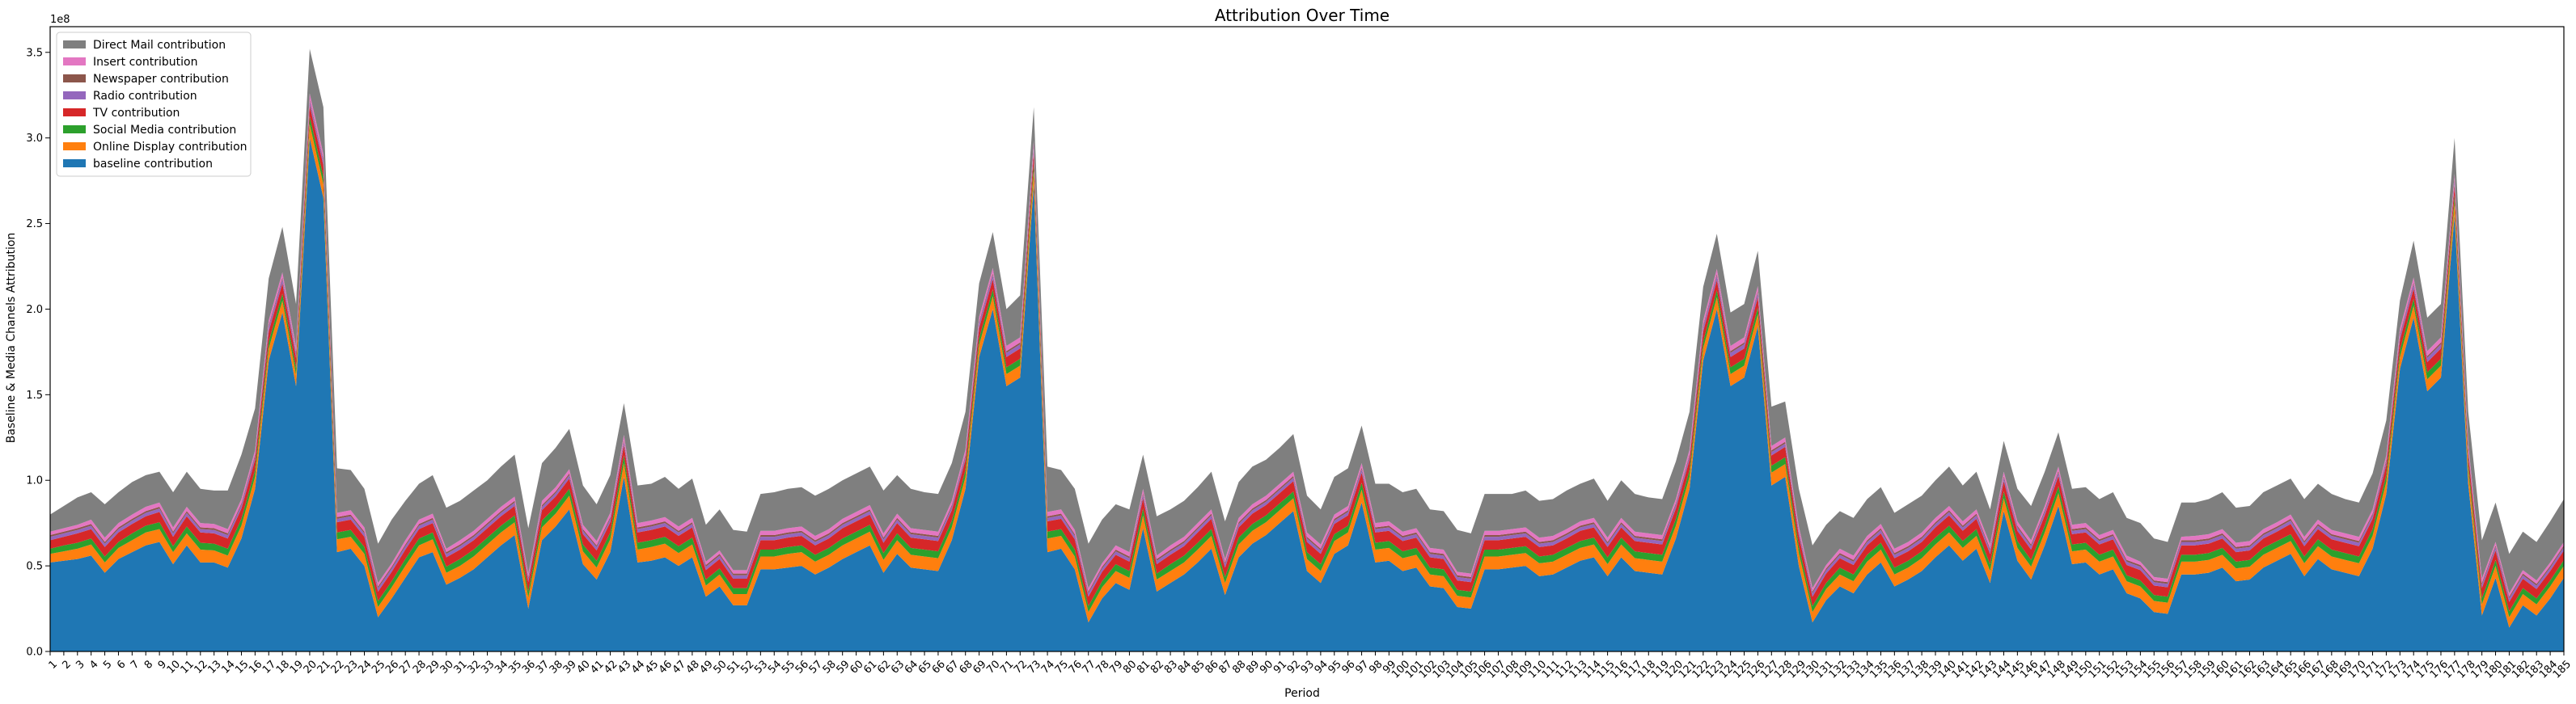 This screenshot has height=704, width=2576. I want to click on x-tick-label: 6, so click(122, 664).